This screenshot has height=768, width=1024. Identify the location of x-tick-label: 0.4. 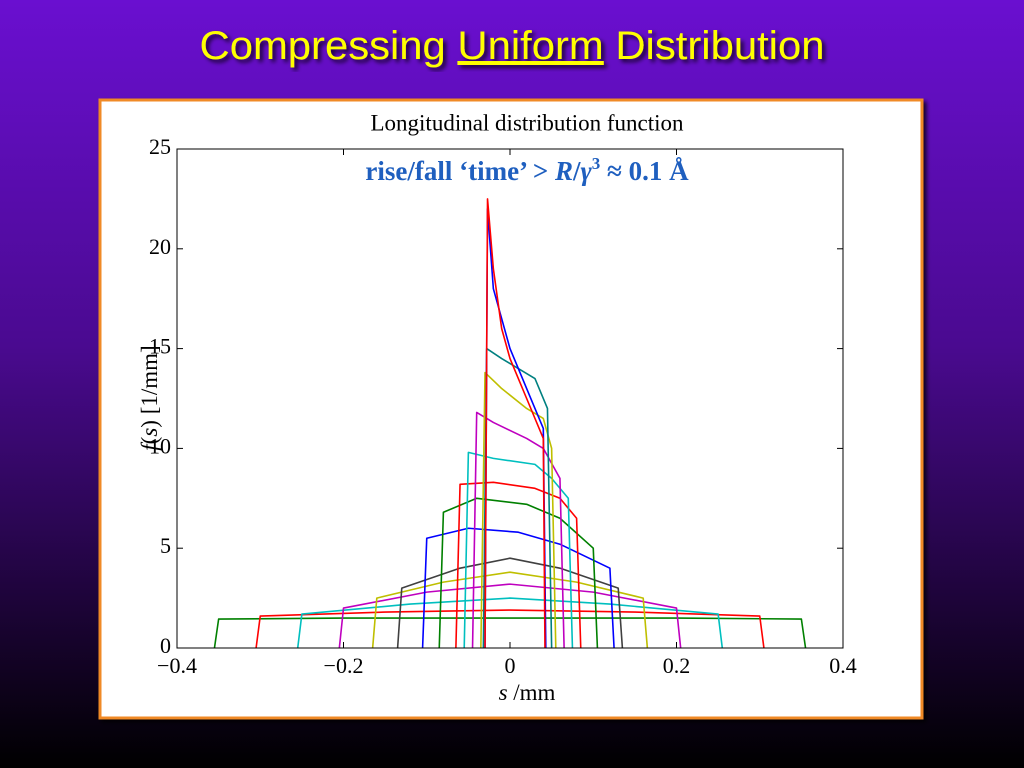
(843, 665).